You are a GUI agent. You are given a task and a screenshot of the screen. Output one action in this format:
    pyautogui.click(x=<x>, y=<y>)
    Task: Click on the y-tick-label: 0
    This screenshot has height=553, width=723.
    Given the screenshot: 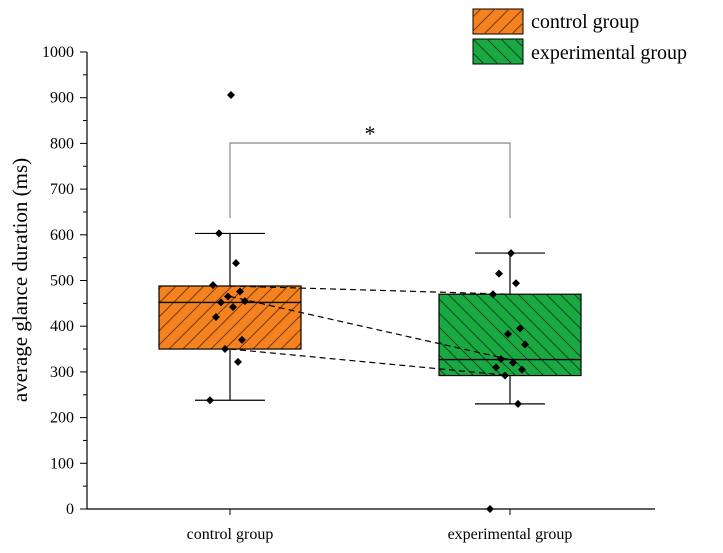 What is the action you would take?
    pyautogui.click(x=70, y=509)
    